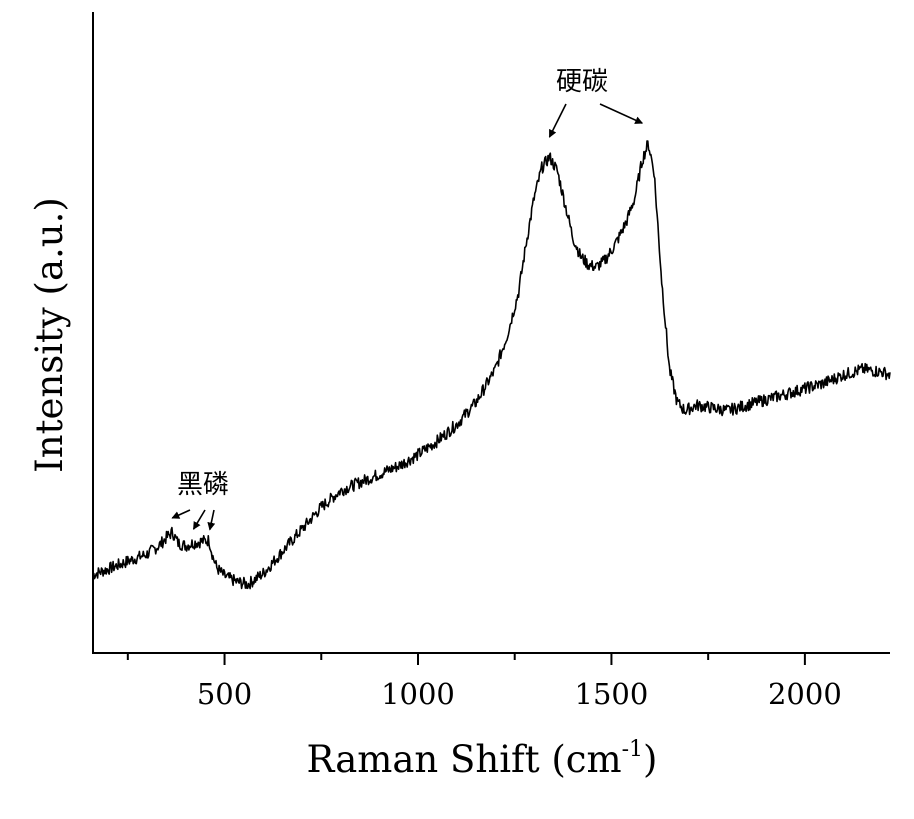 The image size is (914, 819). Describe the element at coordinates (612, 694) in the screenshot. I see `x-tick-label: 1500` at that location.